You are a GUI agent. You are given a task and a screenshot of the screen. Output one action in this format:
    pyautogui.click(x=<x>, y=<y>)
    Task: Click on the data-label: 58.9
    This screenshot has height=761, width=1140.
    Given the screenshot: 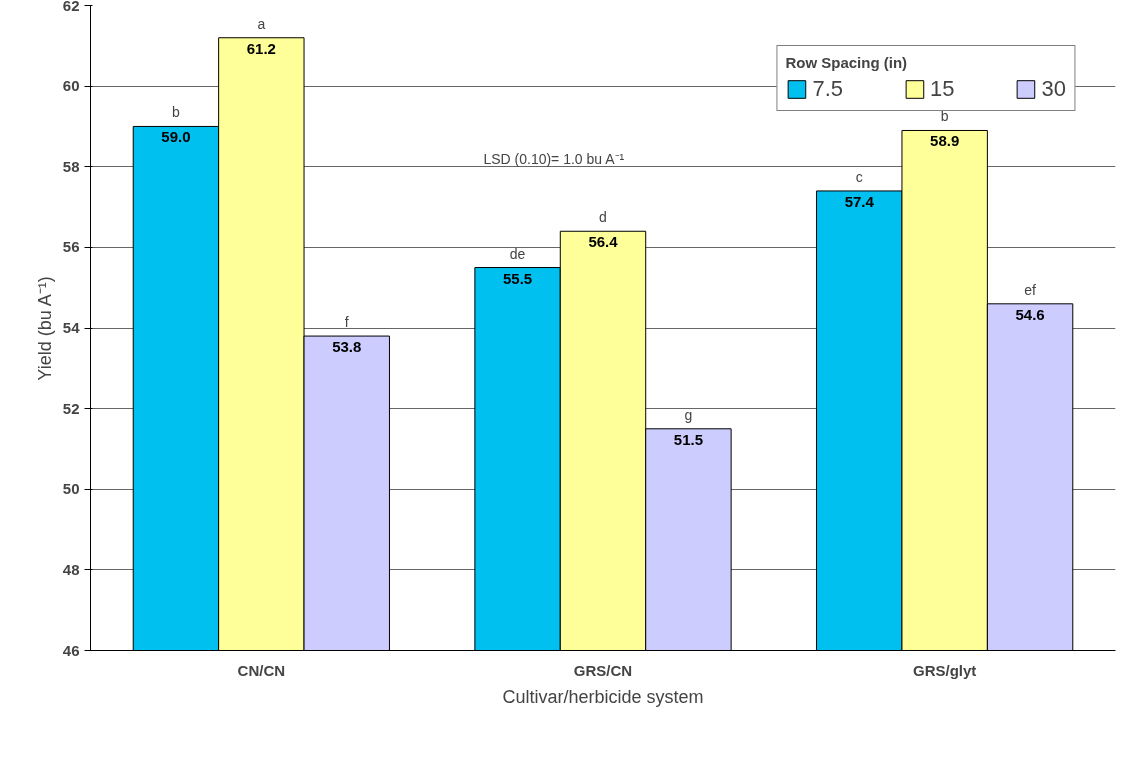 What is the action you would take?
    pyautogui.click(x=945, y=141)
    